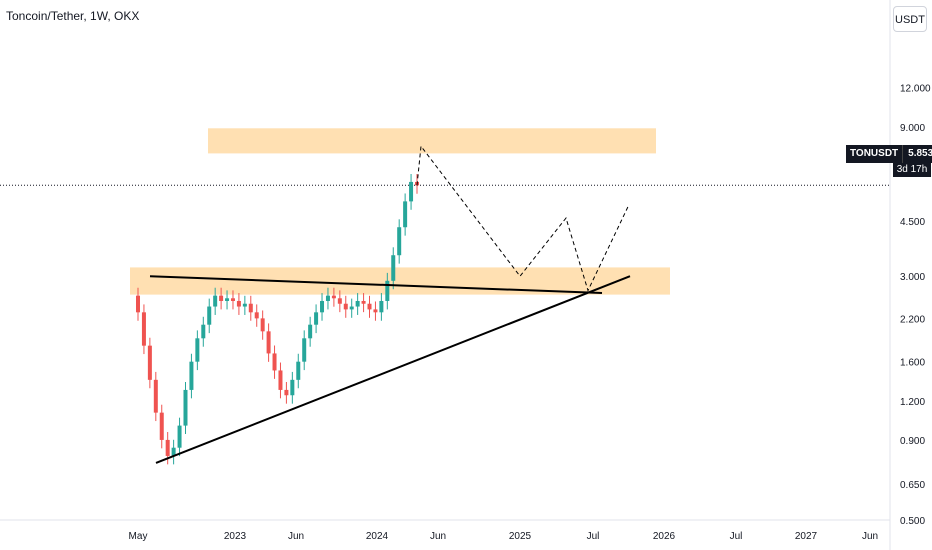  I want to click on x-tick-label: May, so click(138, 536).